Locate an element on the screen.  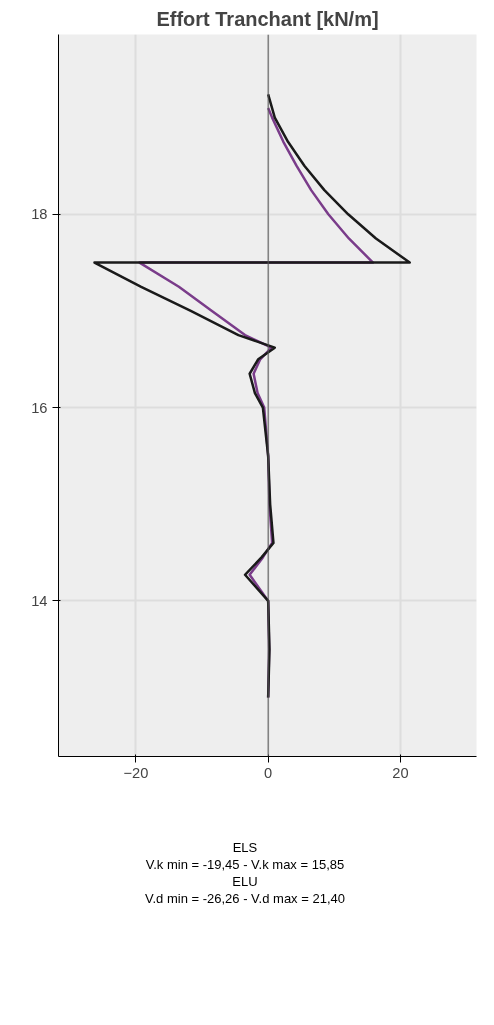
x-tick-label: −20 is located at coordinates (136, 772).